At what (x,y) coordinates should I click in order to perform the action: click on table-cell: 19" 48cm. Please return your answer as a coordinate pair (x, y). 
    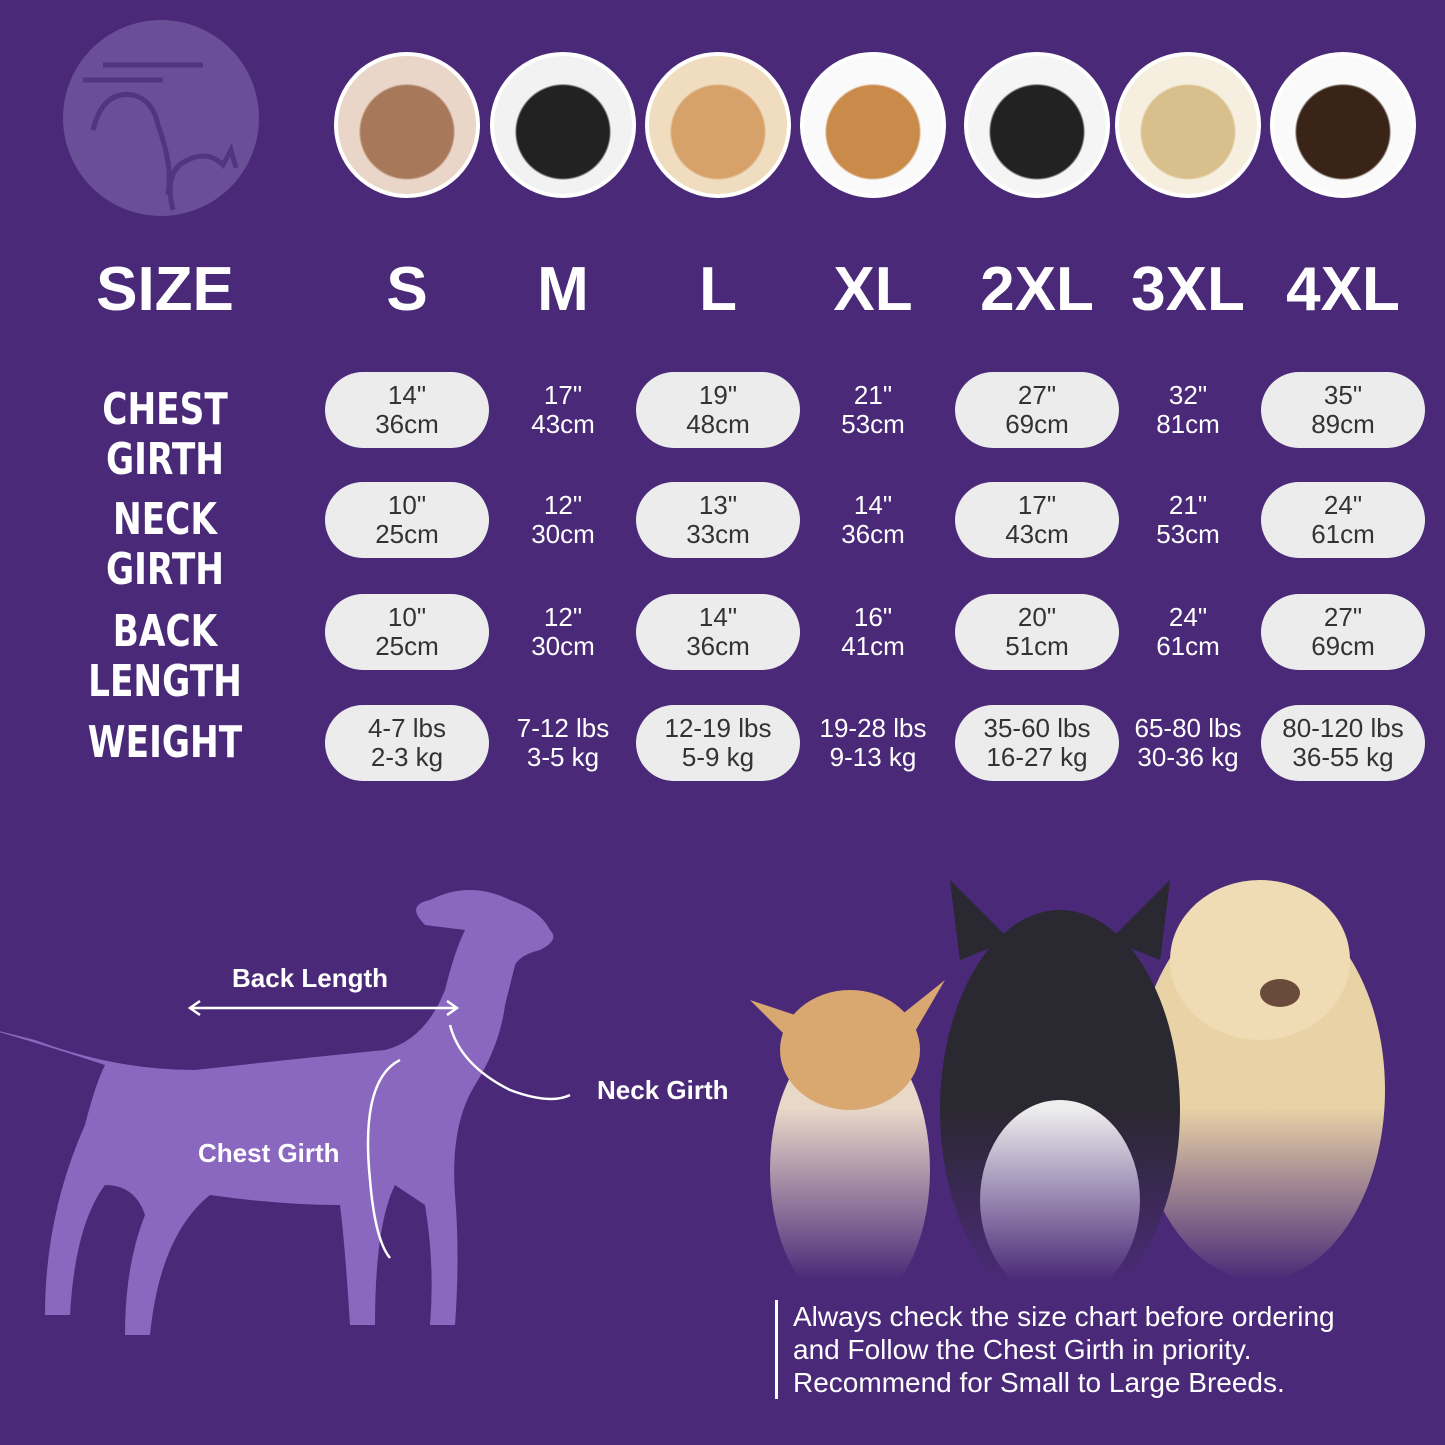
    Looking at the image, I should click on (718, 410).